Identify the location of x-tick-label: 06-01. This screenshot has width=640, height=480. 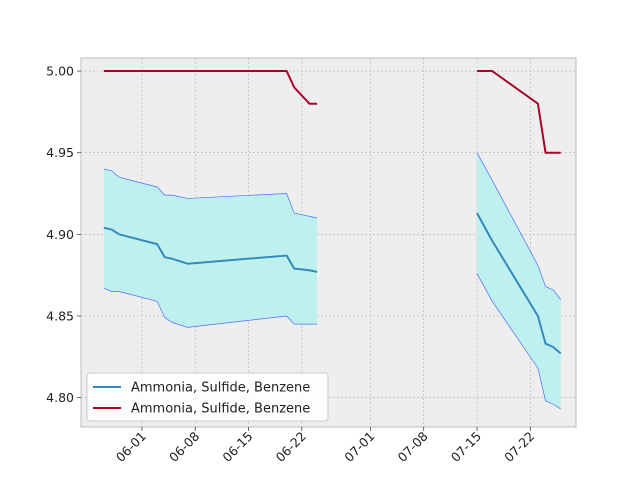
(131, 447).